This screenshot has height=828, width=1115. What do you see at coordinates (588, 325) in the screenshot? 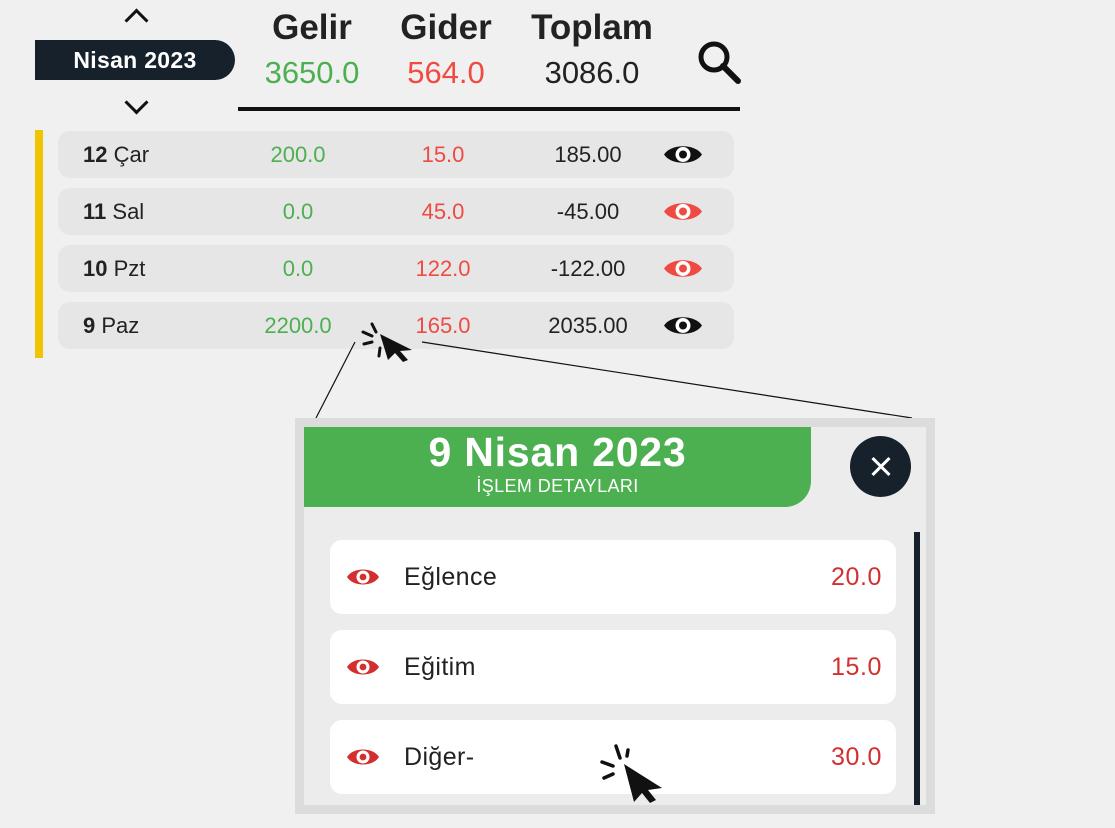
I see `day-total: 2035.00` at bounding box center [588, 325].